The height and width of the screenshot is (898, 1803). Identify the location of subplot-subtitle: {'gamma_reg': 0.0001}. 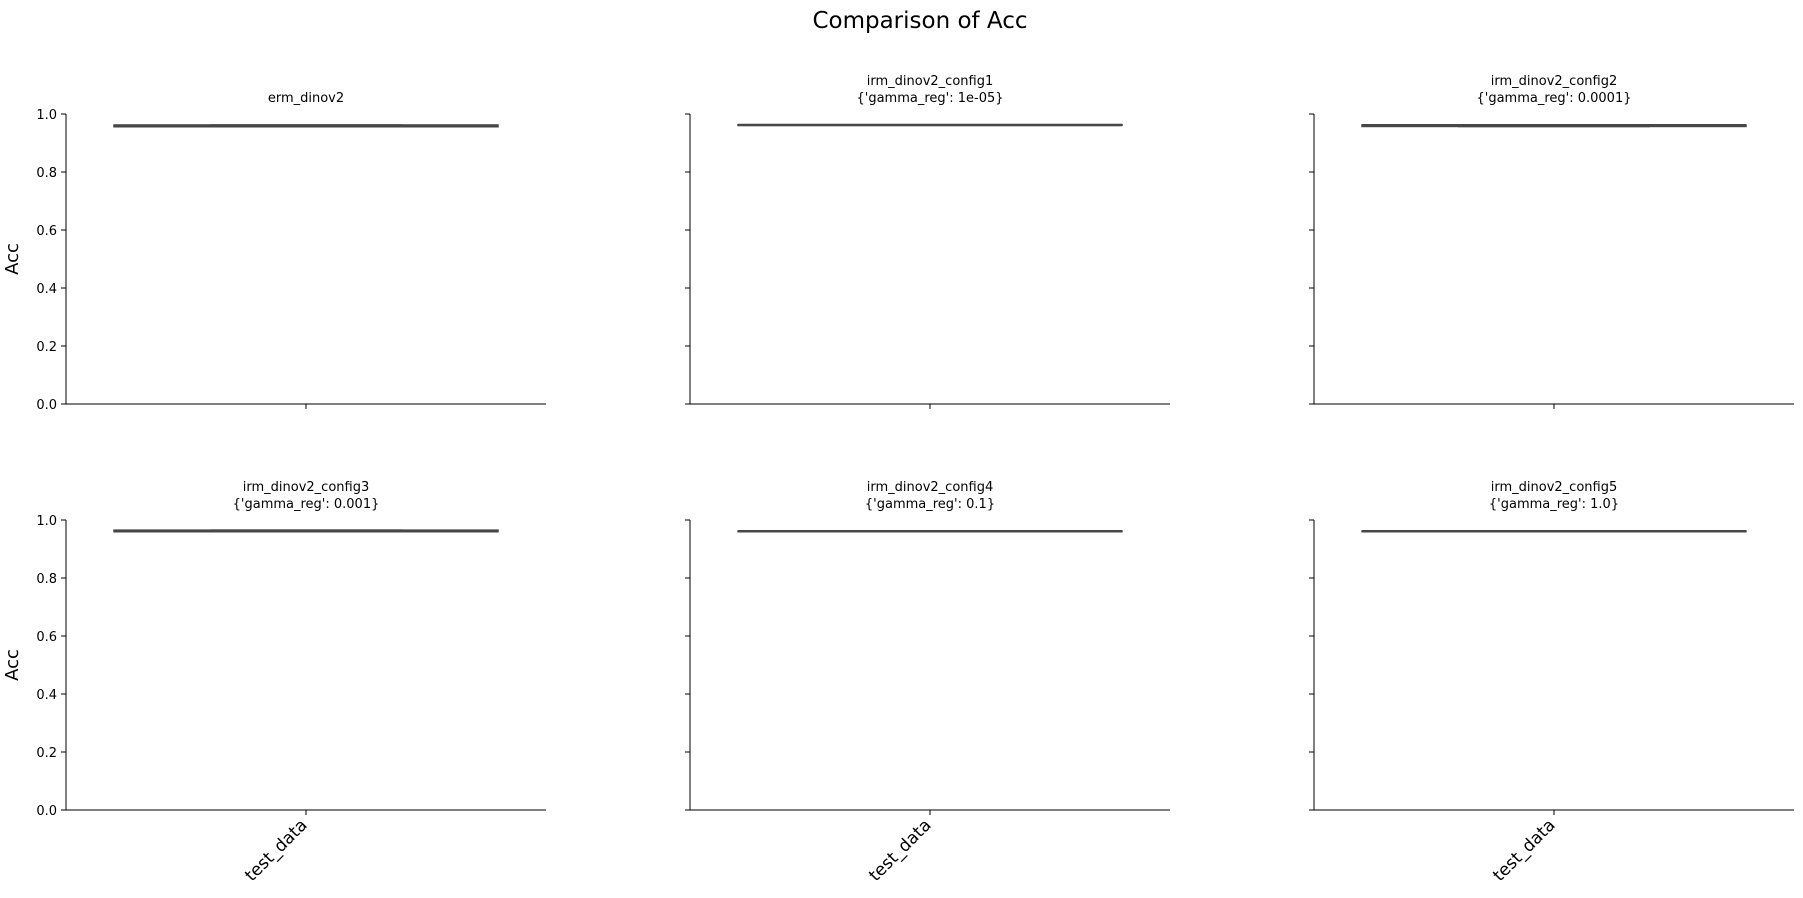
(1553, 98).